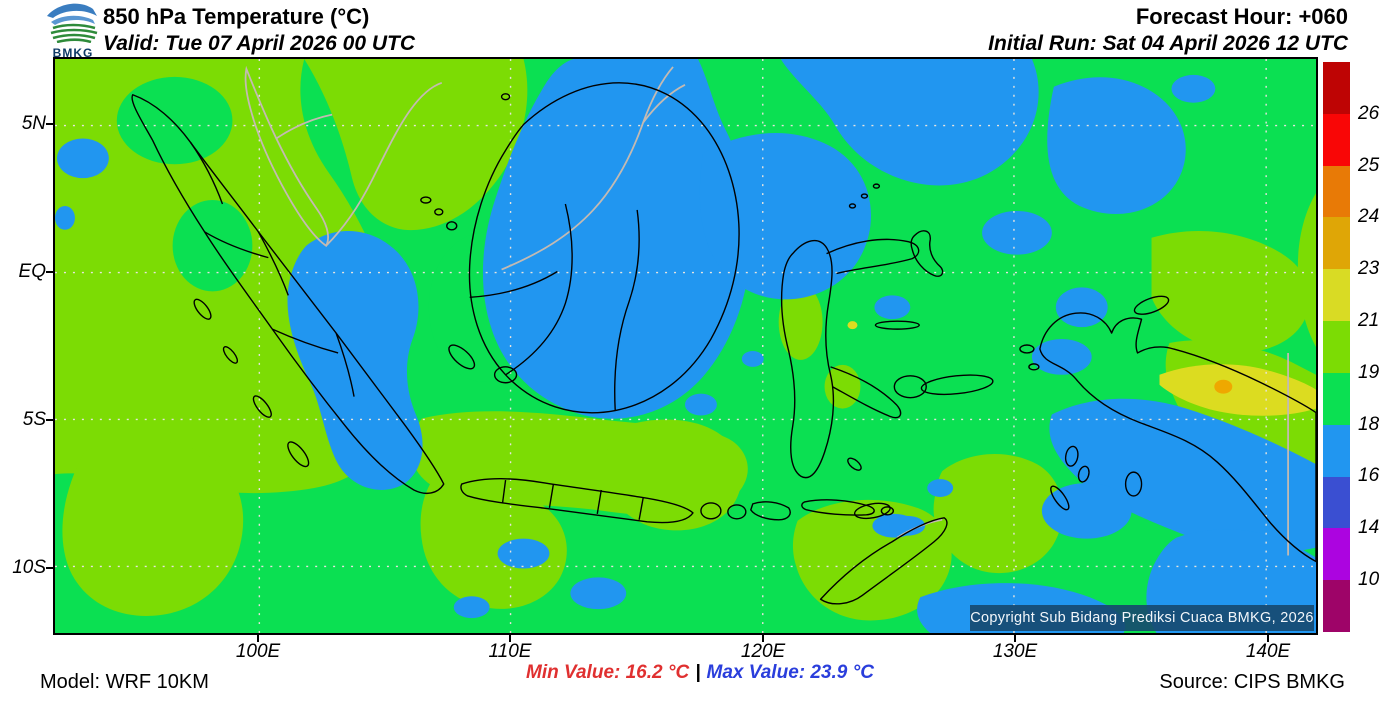 This screenshot has width=1400, height=709. Describe the element at coordinates (1369, 372) in the screenshot. I see `colorbar-label: 19` at that location.